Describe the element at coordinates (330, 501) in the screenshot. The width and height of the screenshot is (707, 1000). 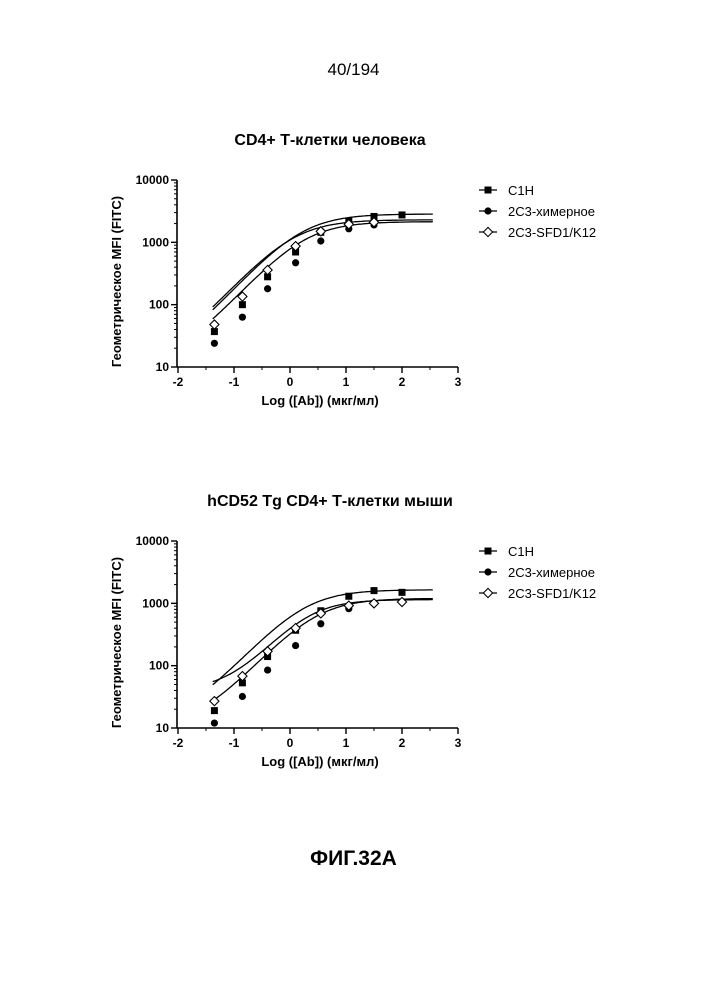
I see `chart-title: hCD52 Tg CD4+ Т-клетки мыши` at that location.